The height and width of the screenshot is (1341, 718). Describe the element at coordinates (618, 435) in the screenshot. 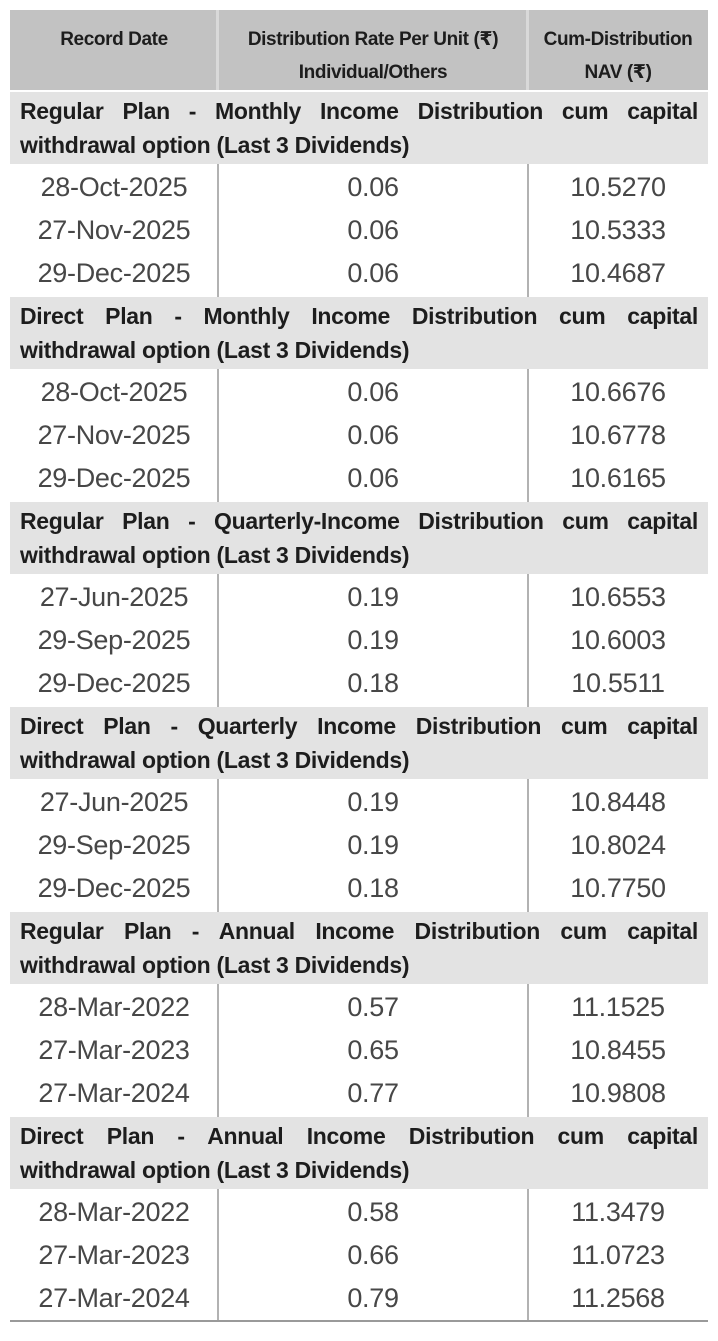

I see `nav-cell: 10.6778` at that location.